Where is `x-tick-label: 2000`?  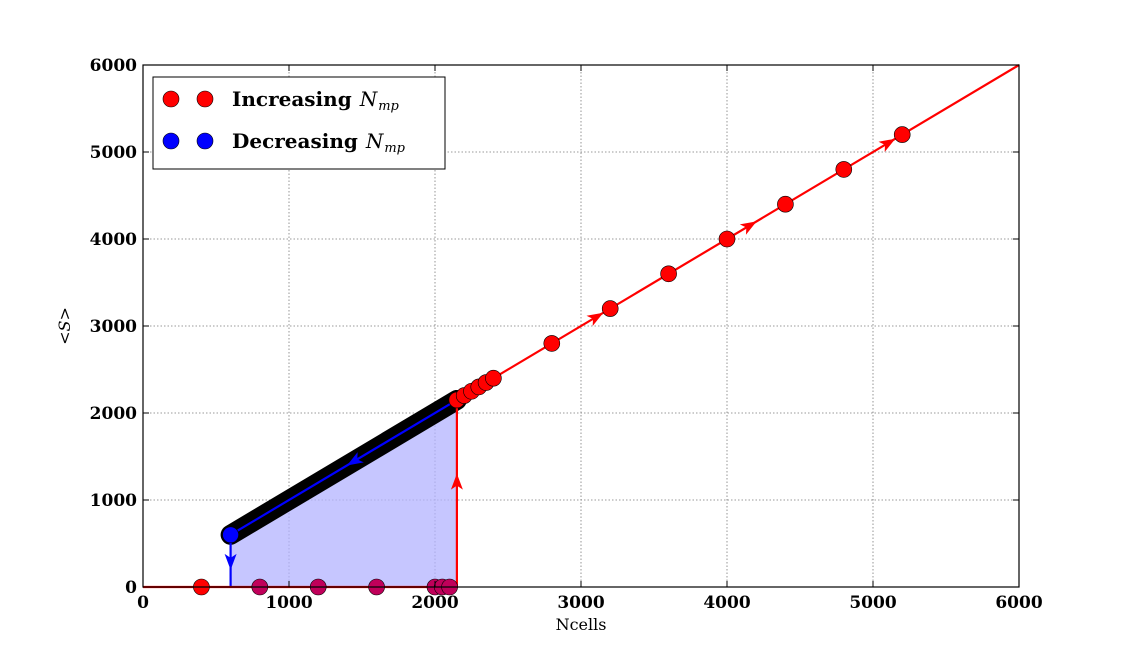
x-tick-label: 2000 is located at coordinates (434, 603).